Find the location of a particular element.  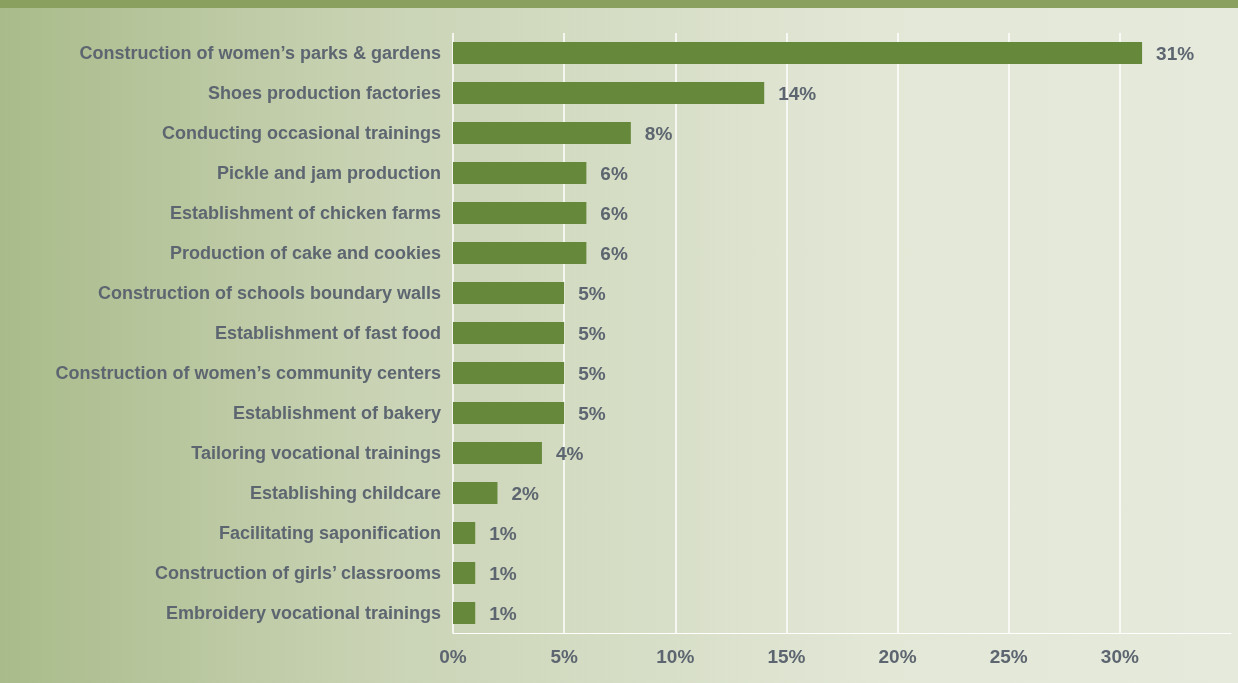

x-tick-label: 30% is located at coordinates (1119, 656).